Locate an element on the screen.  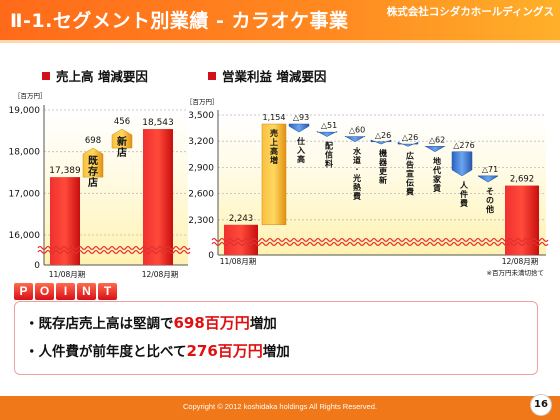
step-value-label: △60 is located at coordinates (357, 130).